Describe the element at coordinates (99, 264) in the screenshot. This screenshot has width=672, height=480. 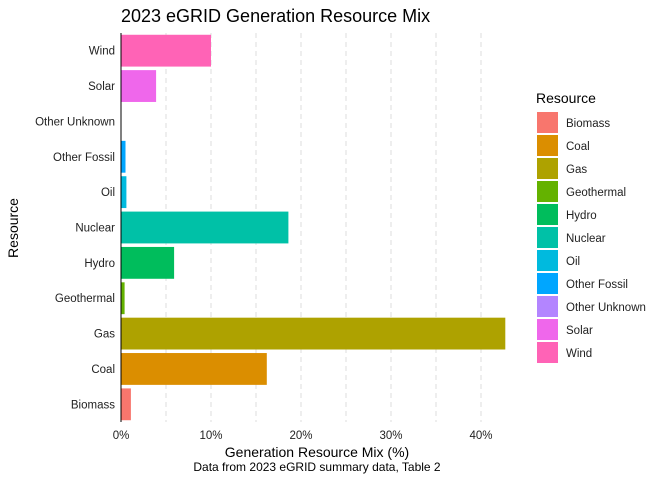
I see `y-tick-label: Hydro` at that location.